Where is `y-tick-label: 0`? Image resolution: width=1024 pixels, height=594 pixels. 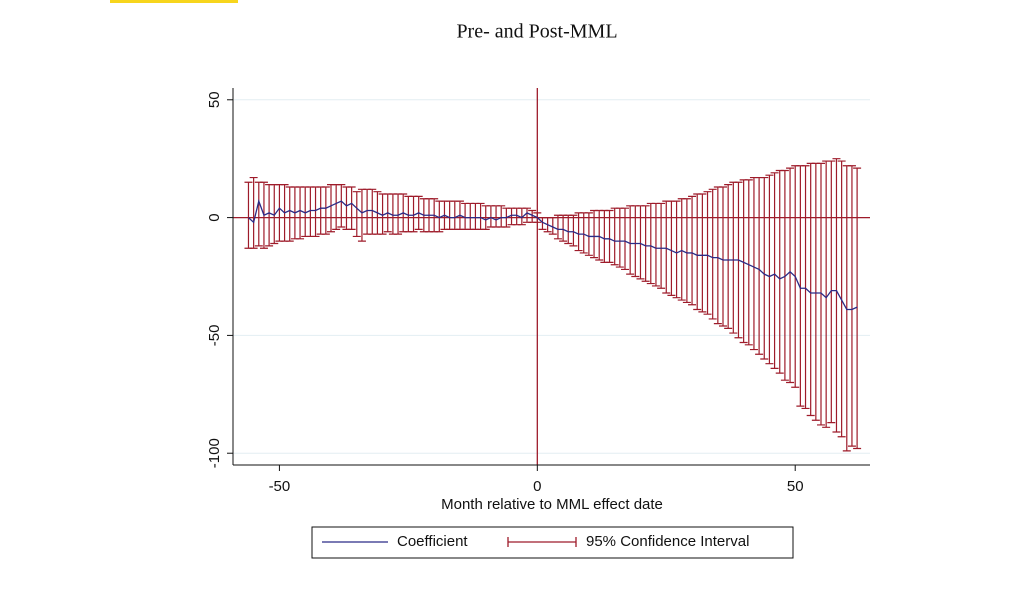
y-tick-label: 0 is located at coordinates (214, 217).